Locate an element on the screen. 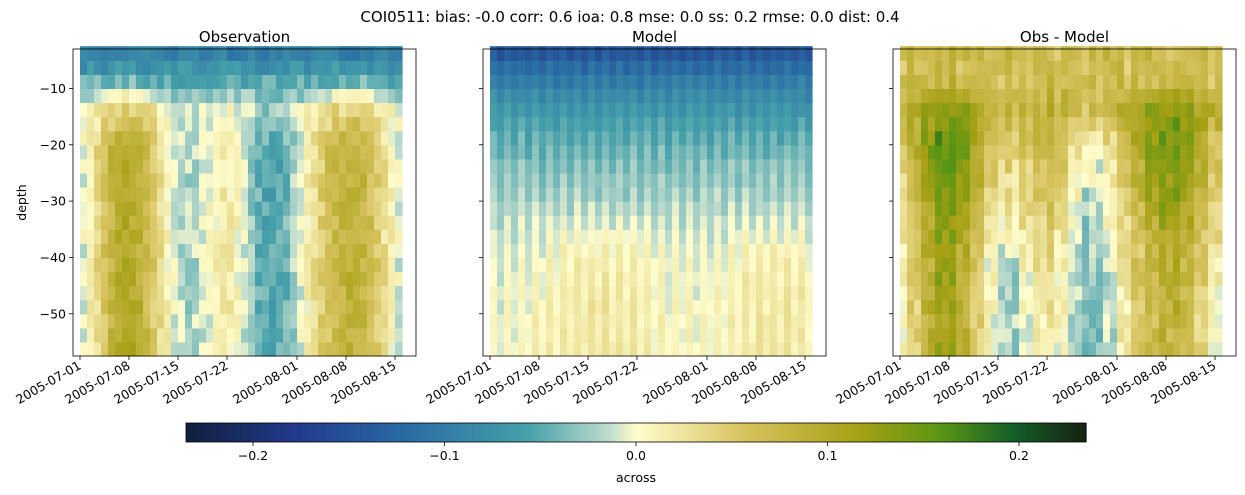  y-tick-label: −30 is located at coordinates (53, 201).